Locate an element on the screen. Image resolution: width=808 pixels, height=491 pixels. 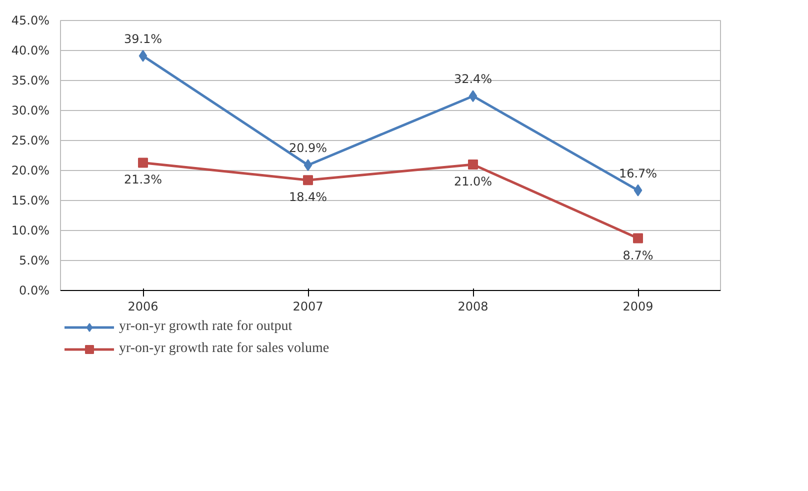
x-tick-label: 2009 is located at coordinates (638, 307).